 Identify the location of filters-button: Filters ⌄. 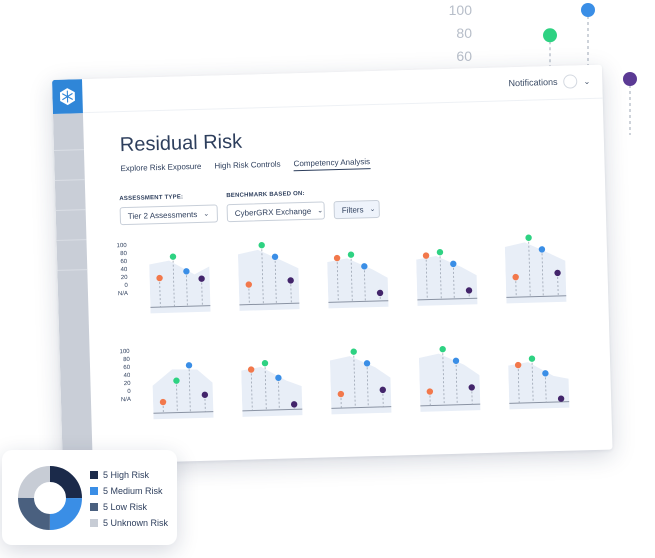
(356, 209).